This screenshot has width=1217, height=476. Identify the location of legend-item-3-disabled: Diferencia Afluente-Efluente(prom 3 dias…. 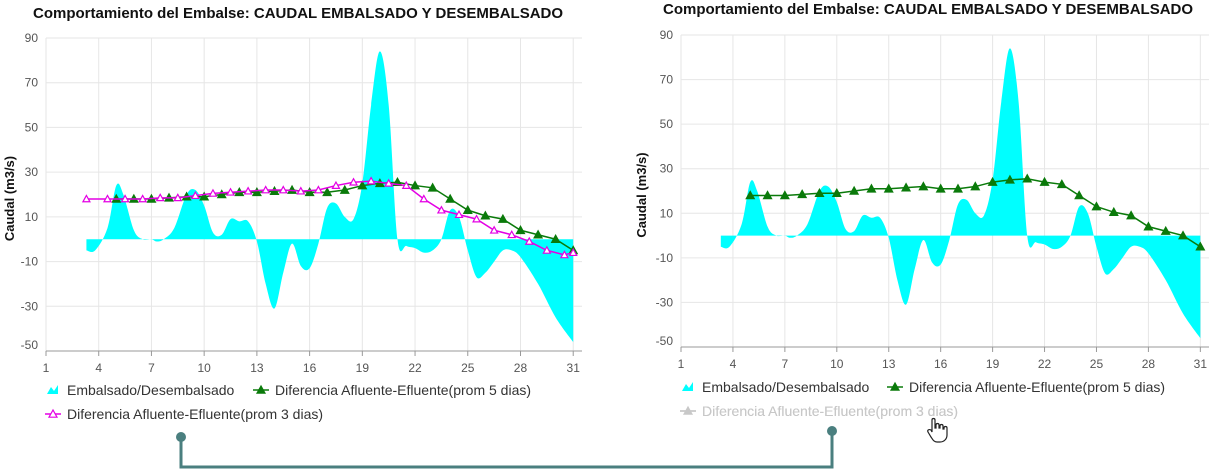
(819, 411).